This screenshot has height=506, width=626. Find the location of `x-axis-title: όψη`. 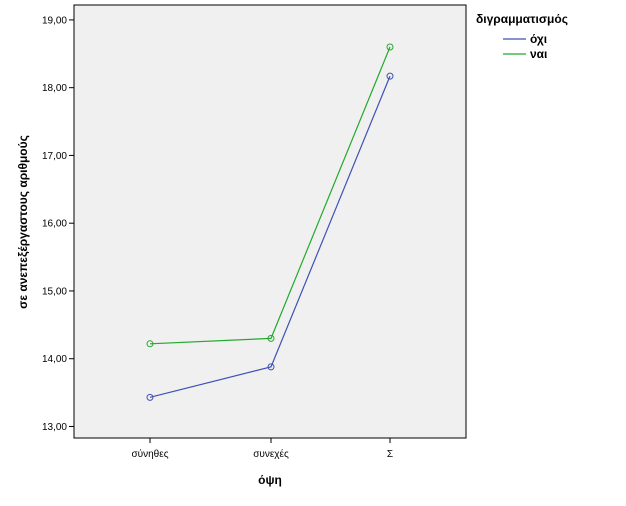

x-axis-title: όψη is located at coordinates (270, 480).